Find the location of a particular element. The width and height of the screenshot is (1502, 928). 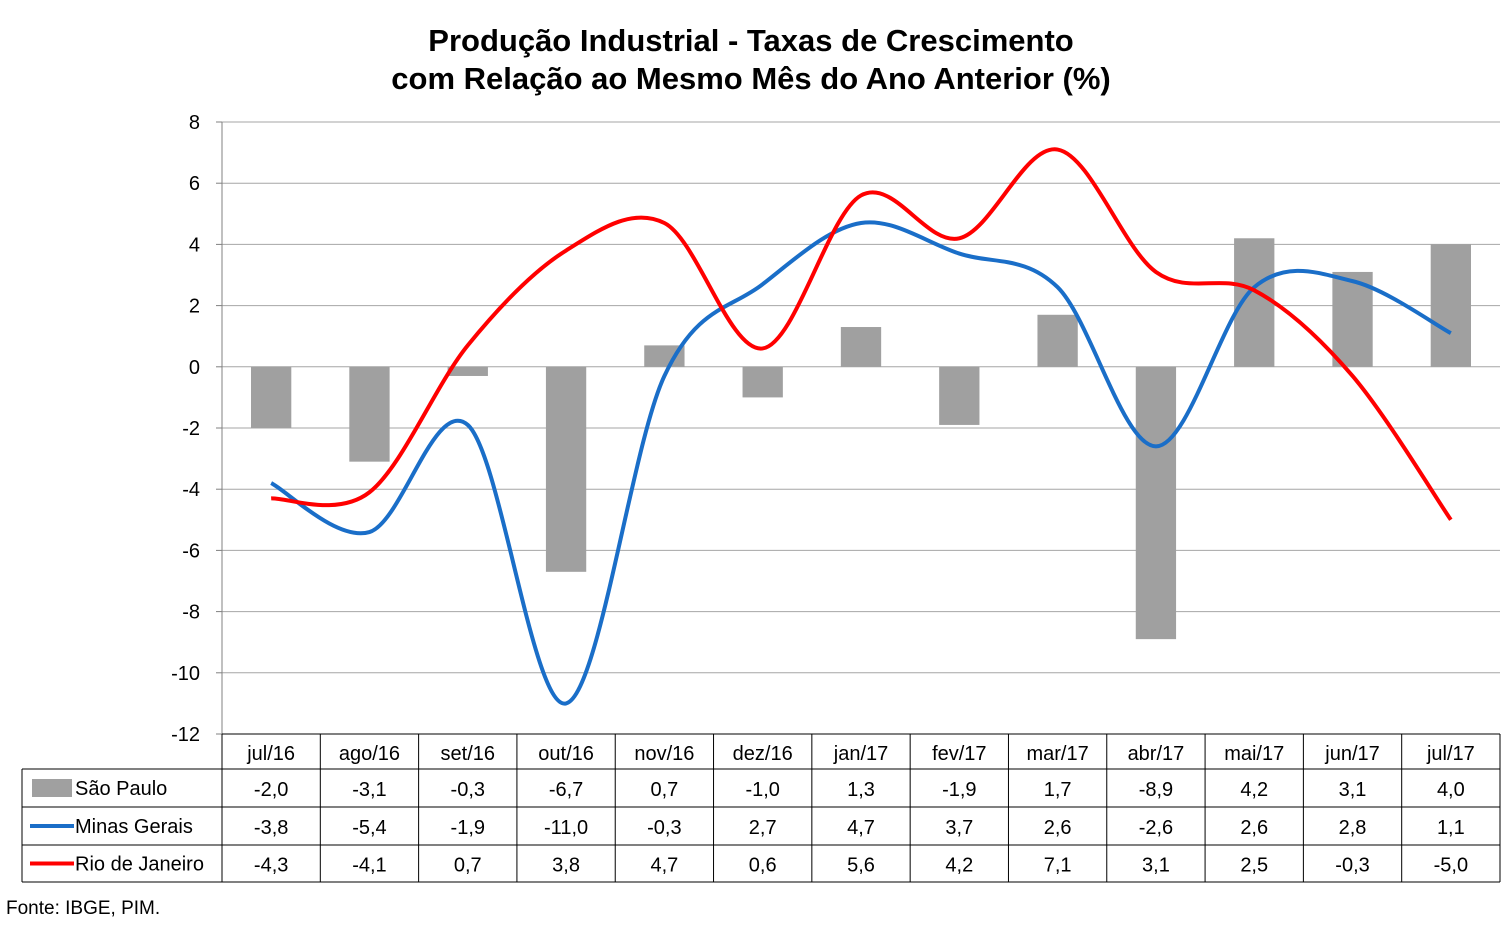

y-tick-label: 4 is located at coordinates (194, 245).